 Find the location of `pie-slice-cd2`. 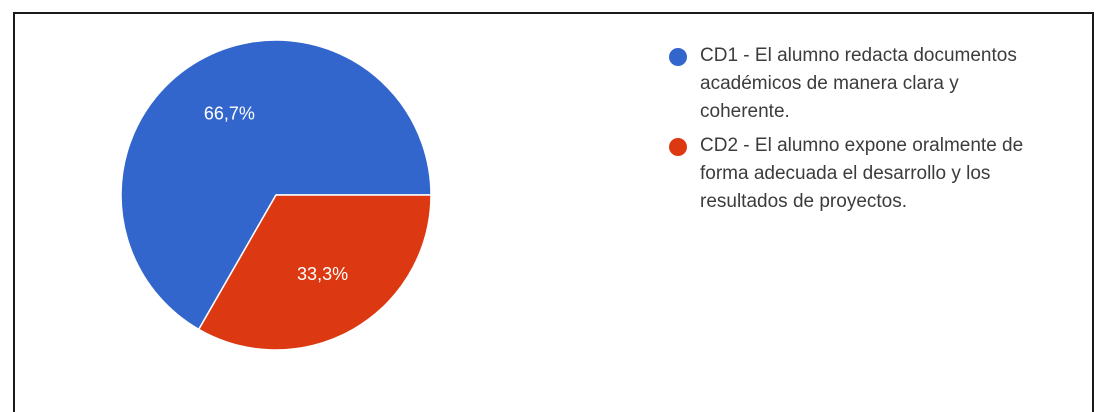

pie-slice-cd2 is located at coordinates (314, 272).